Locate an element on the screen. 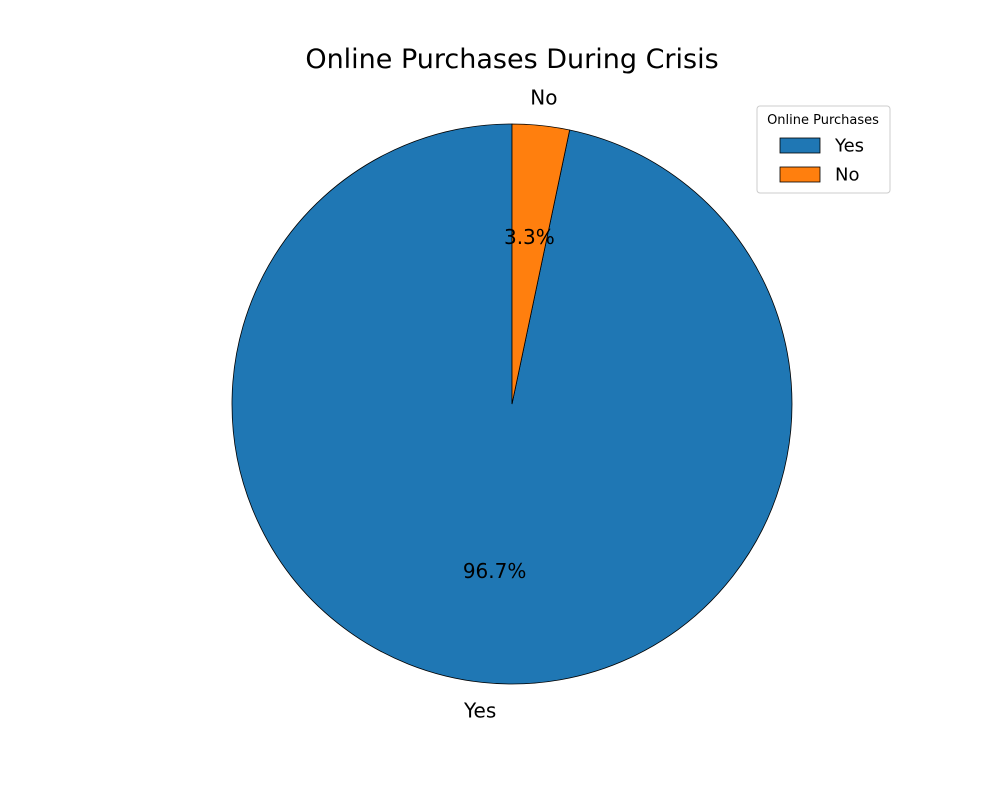 The image size is (1000, 800). legend-label-yes: Yes is located at coordinates (849, 146).